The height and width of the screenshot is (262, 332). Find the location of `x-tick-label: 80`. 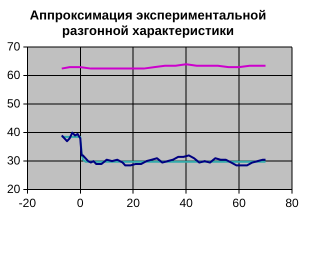

x-tick-label: 80 is located at coordinates (292, 203).